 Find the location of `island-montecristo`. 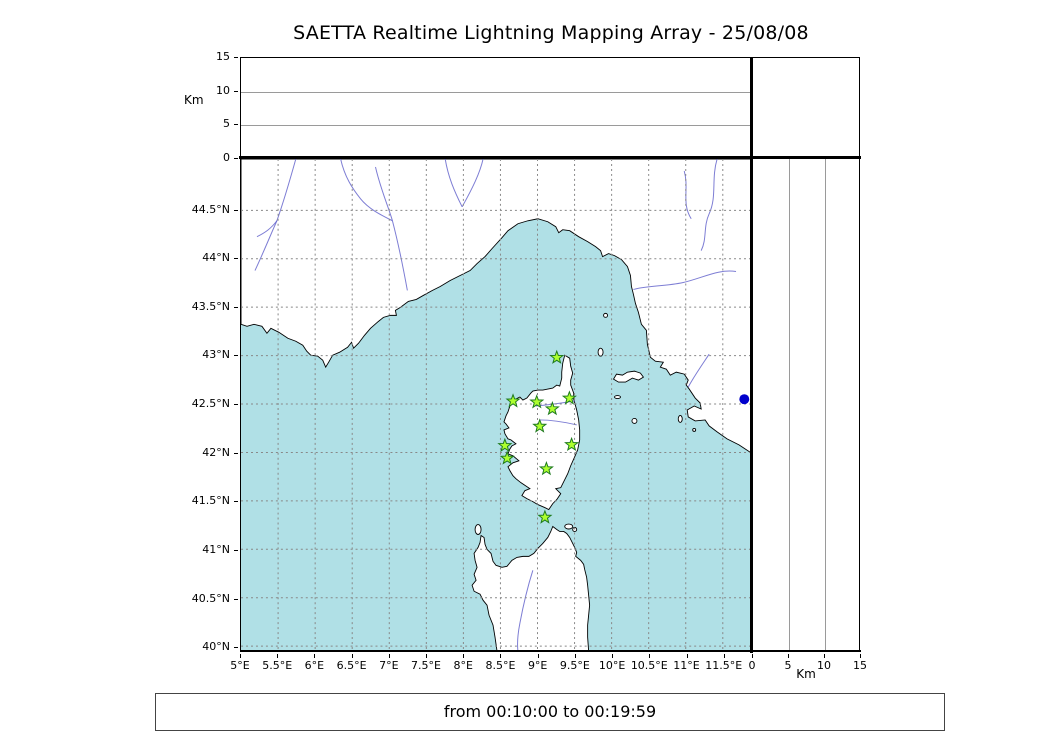

island-montecristo is located at coordinates (634, 420).